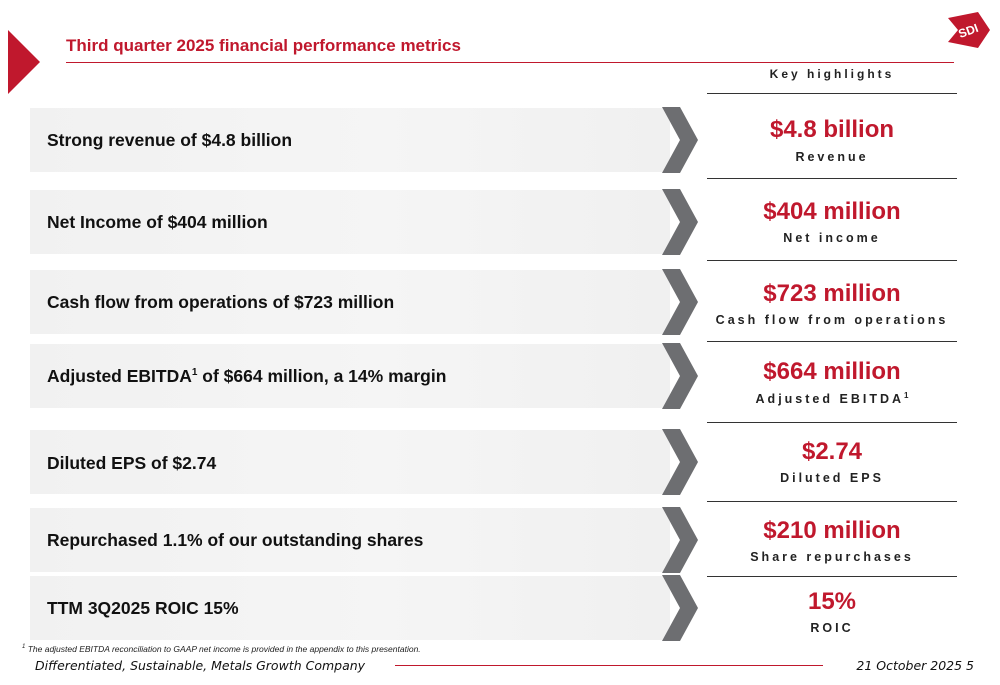  Describe the element at coordinates (832, 371) in the screenshot. I see `metric-value: $664 million` at that location.